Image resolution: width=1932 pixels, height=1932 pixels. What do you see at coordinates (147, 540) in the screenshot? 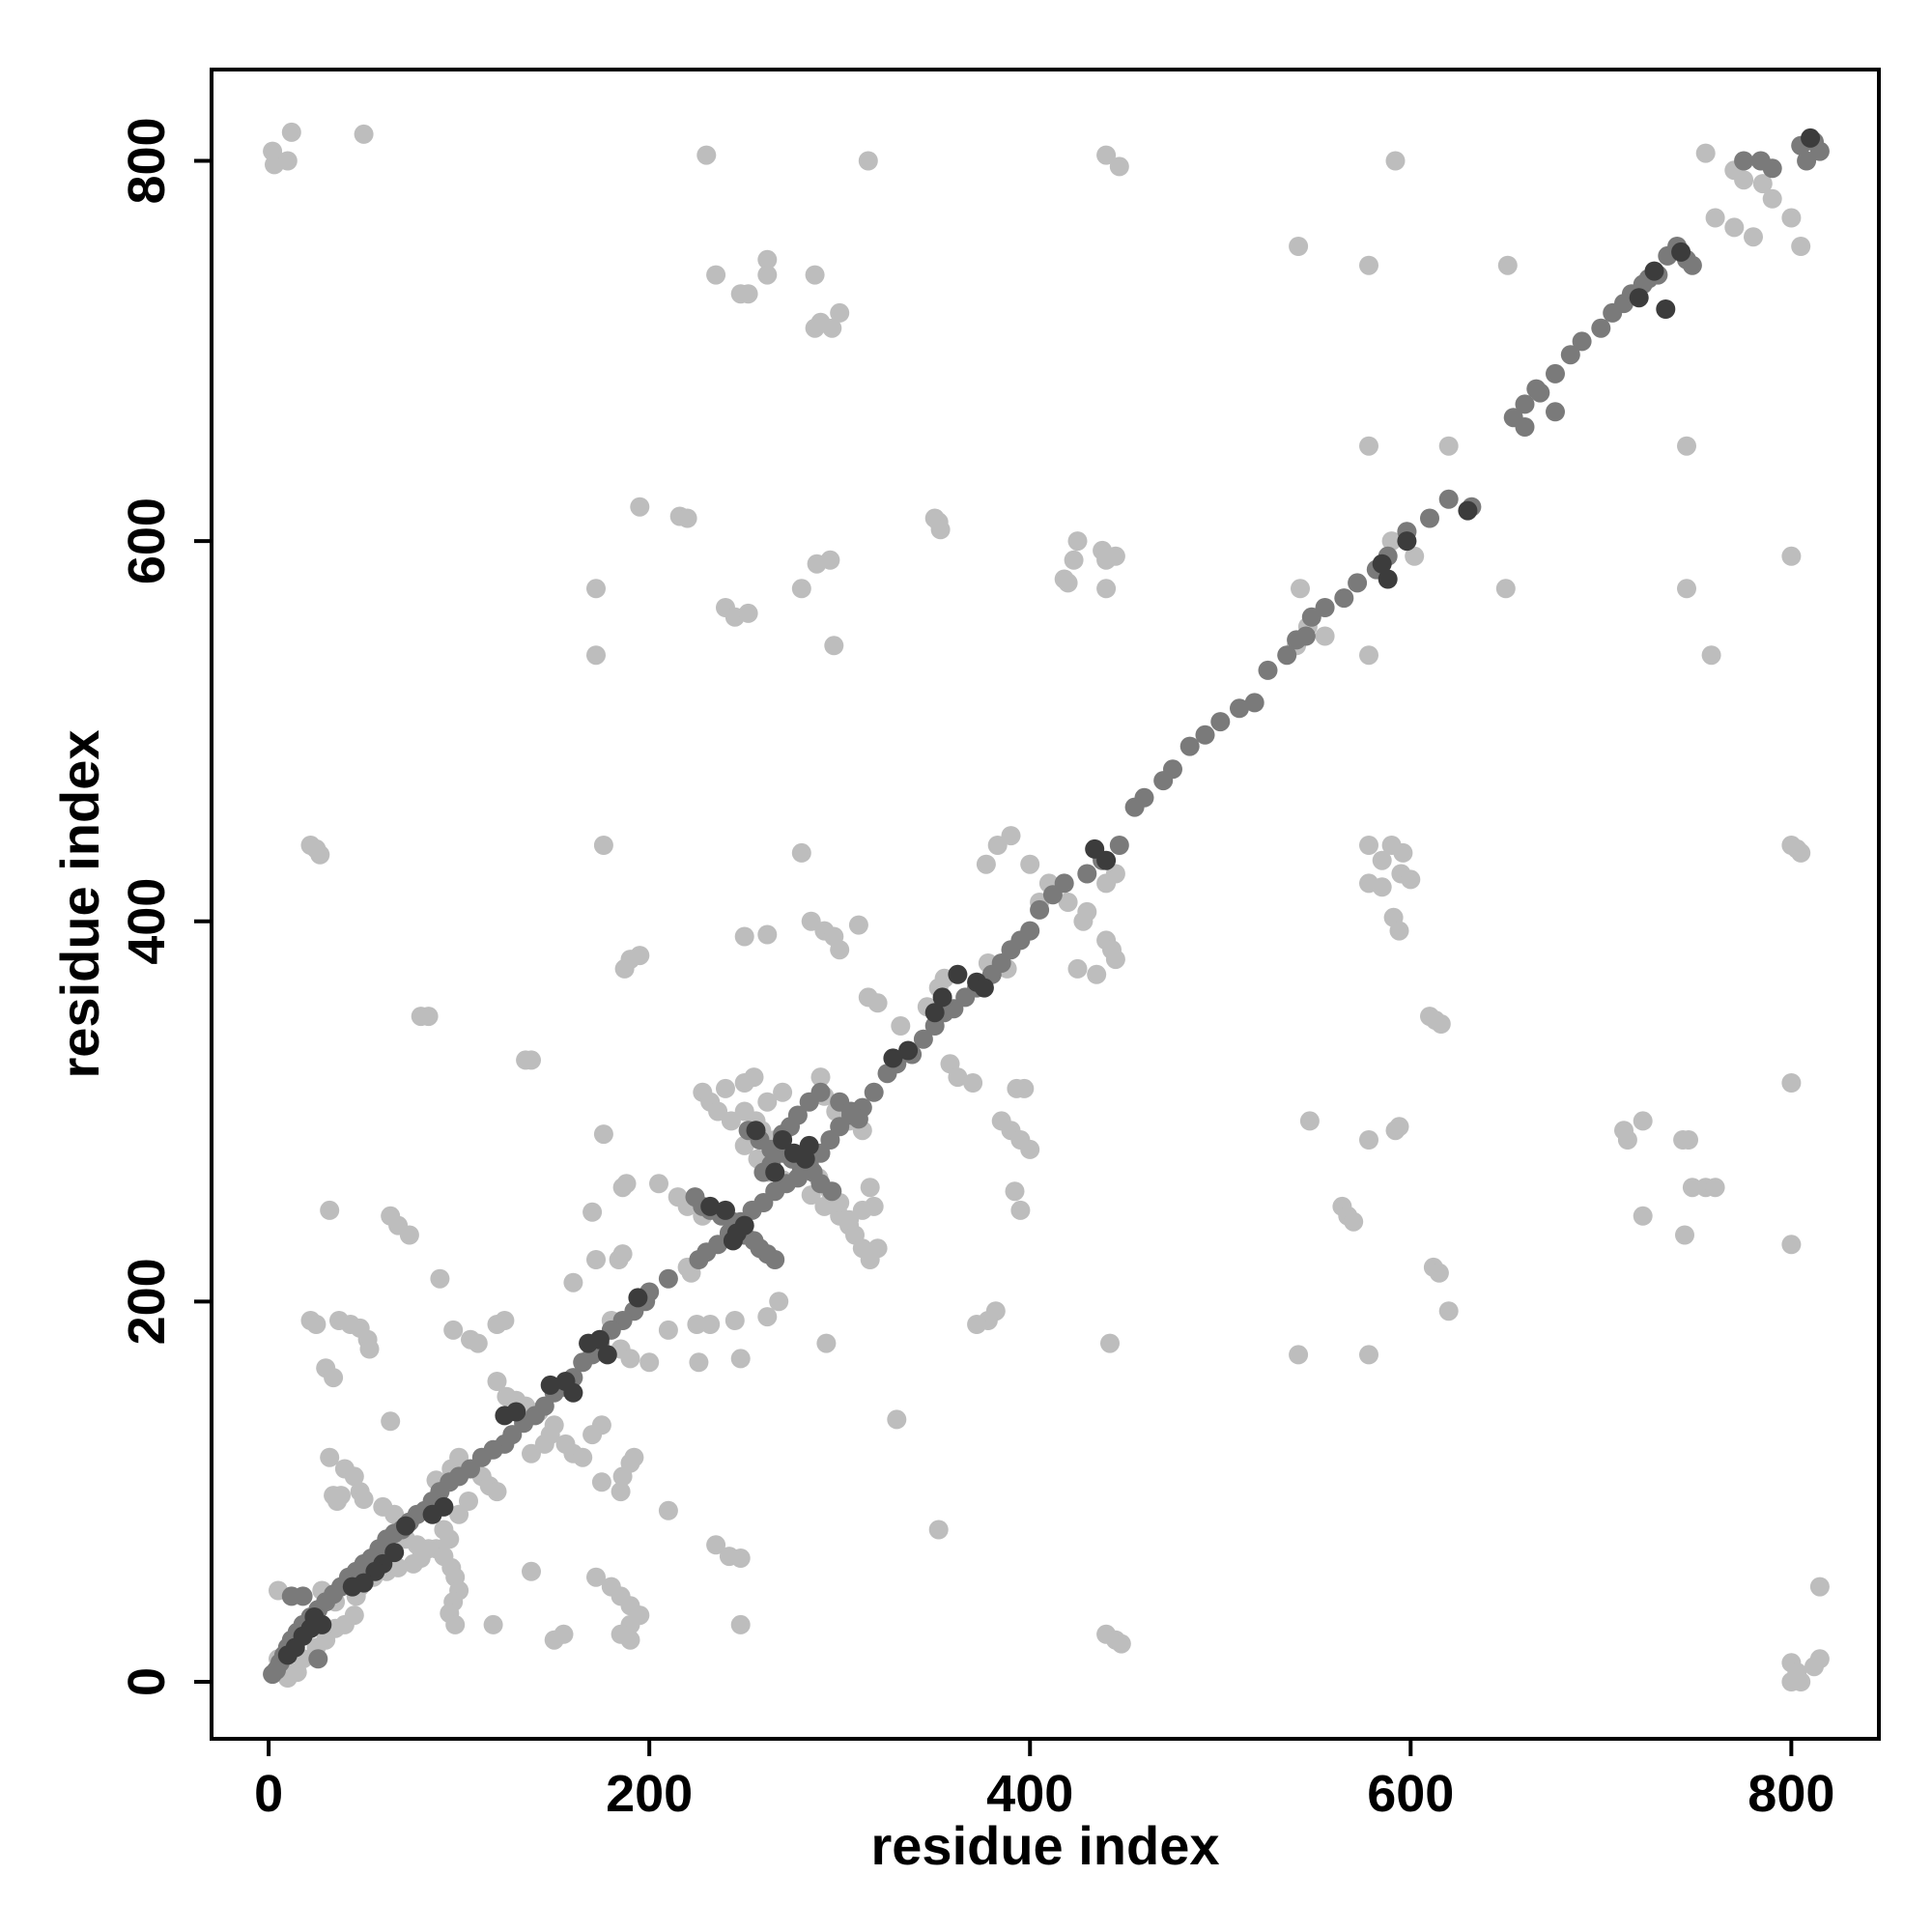
I see `y-tick-label-3: 600` at bounding box center [147, 540].